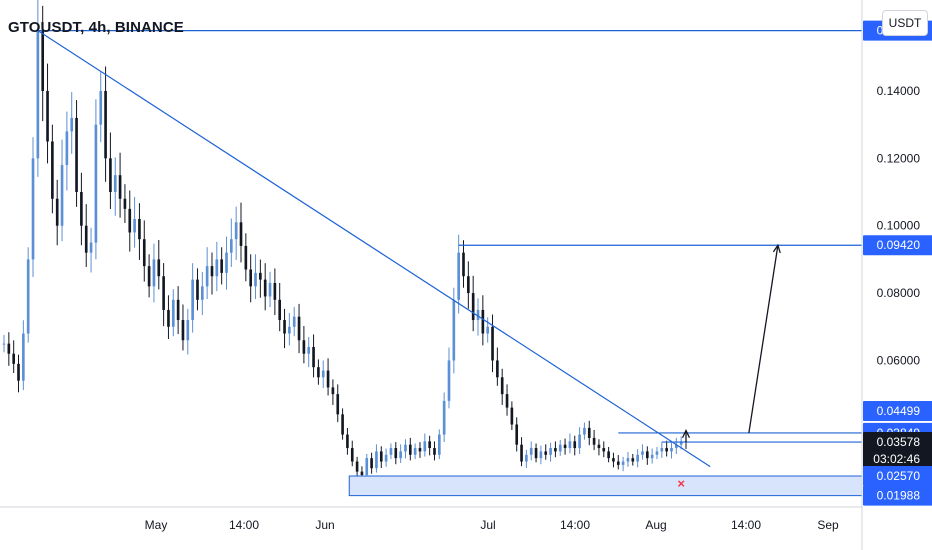  What do you see at coordinates (324, 525) in the screenshot?
I see `x-tick-label: Jun` at bounding box center [324, 525].